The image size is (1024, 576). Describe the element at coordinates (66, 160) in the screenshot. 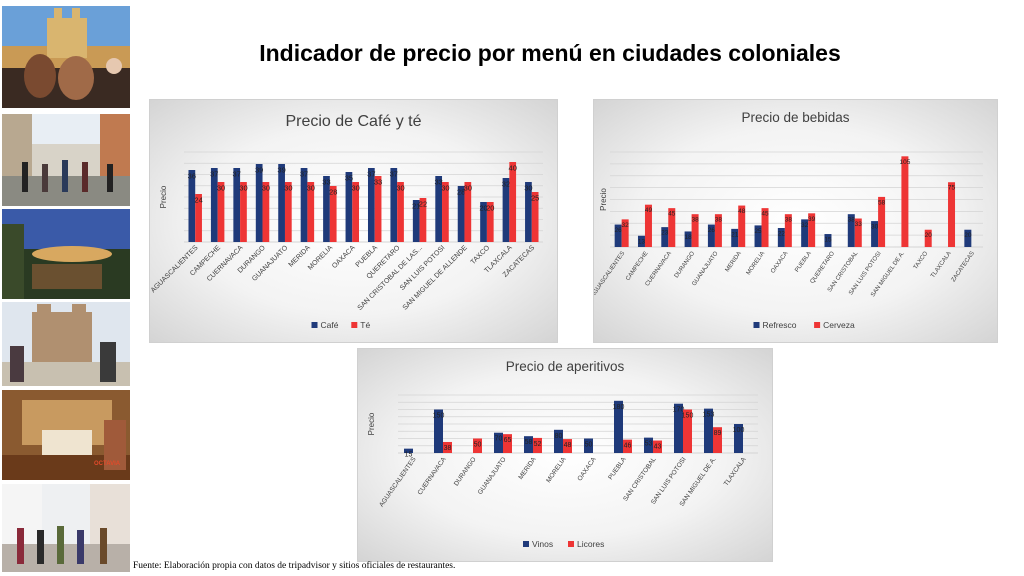

I see `photo-street-crowd` at that location.